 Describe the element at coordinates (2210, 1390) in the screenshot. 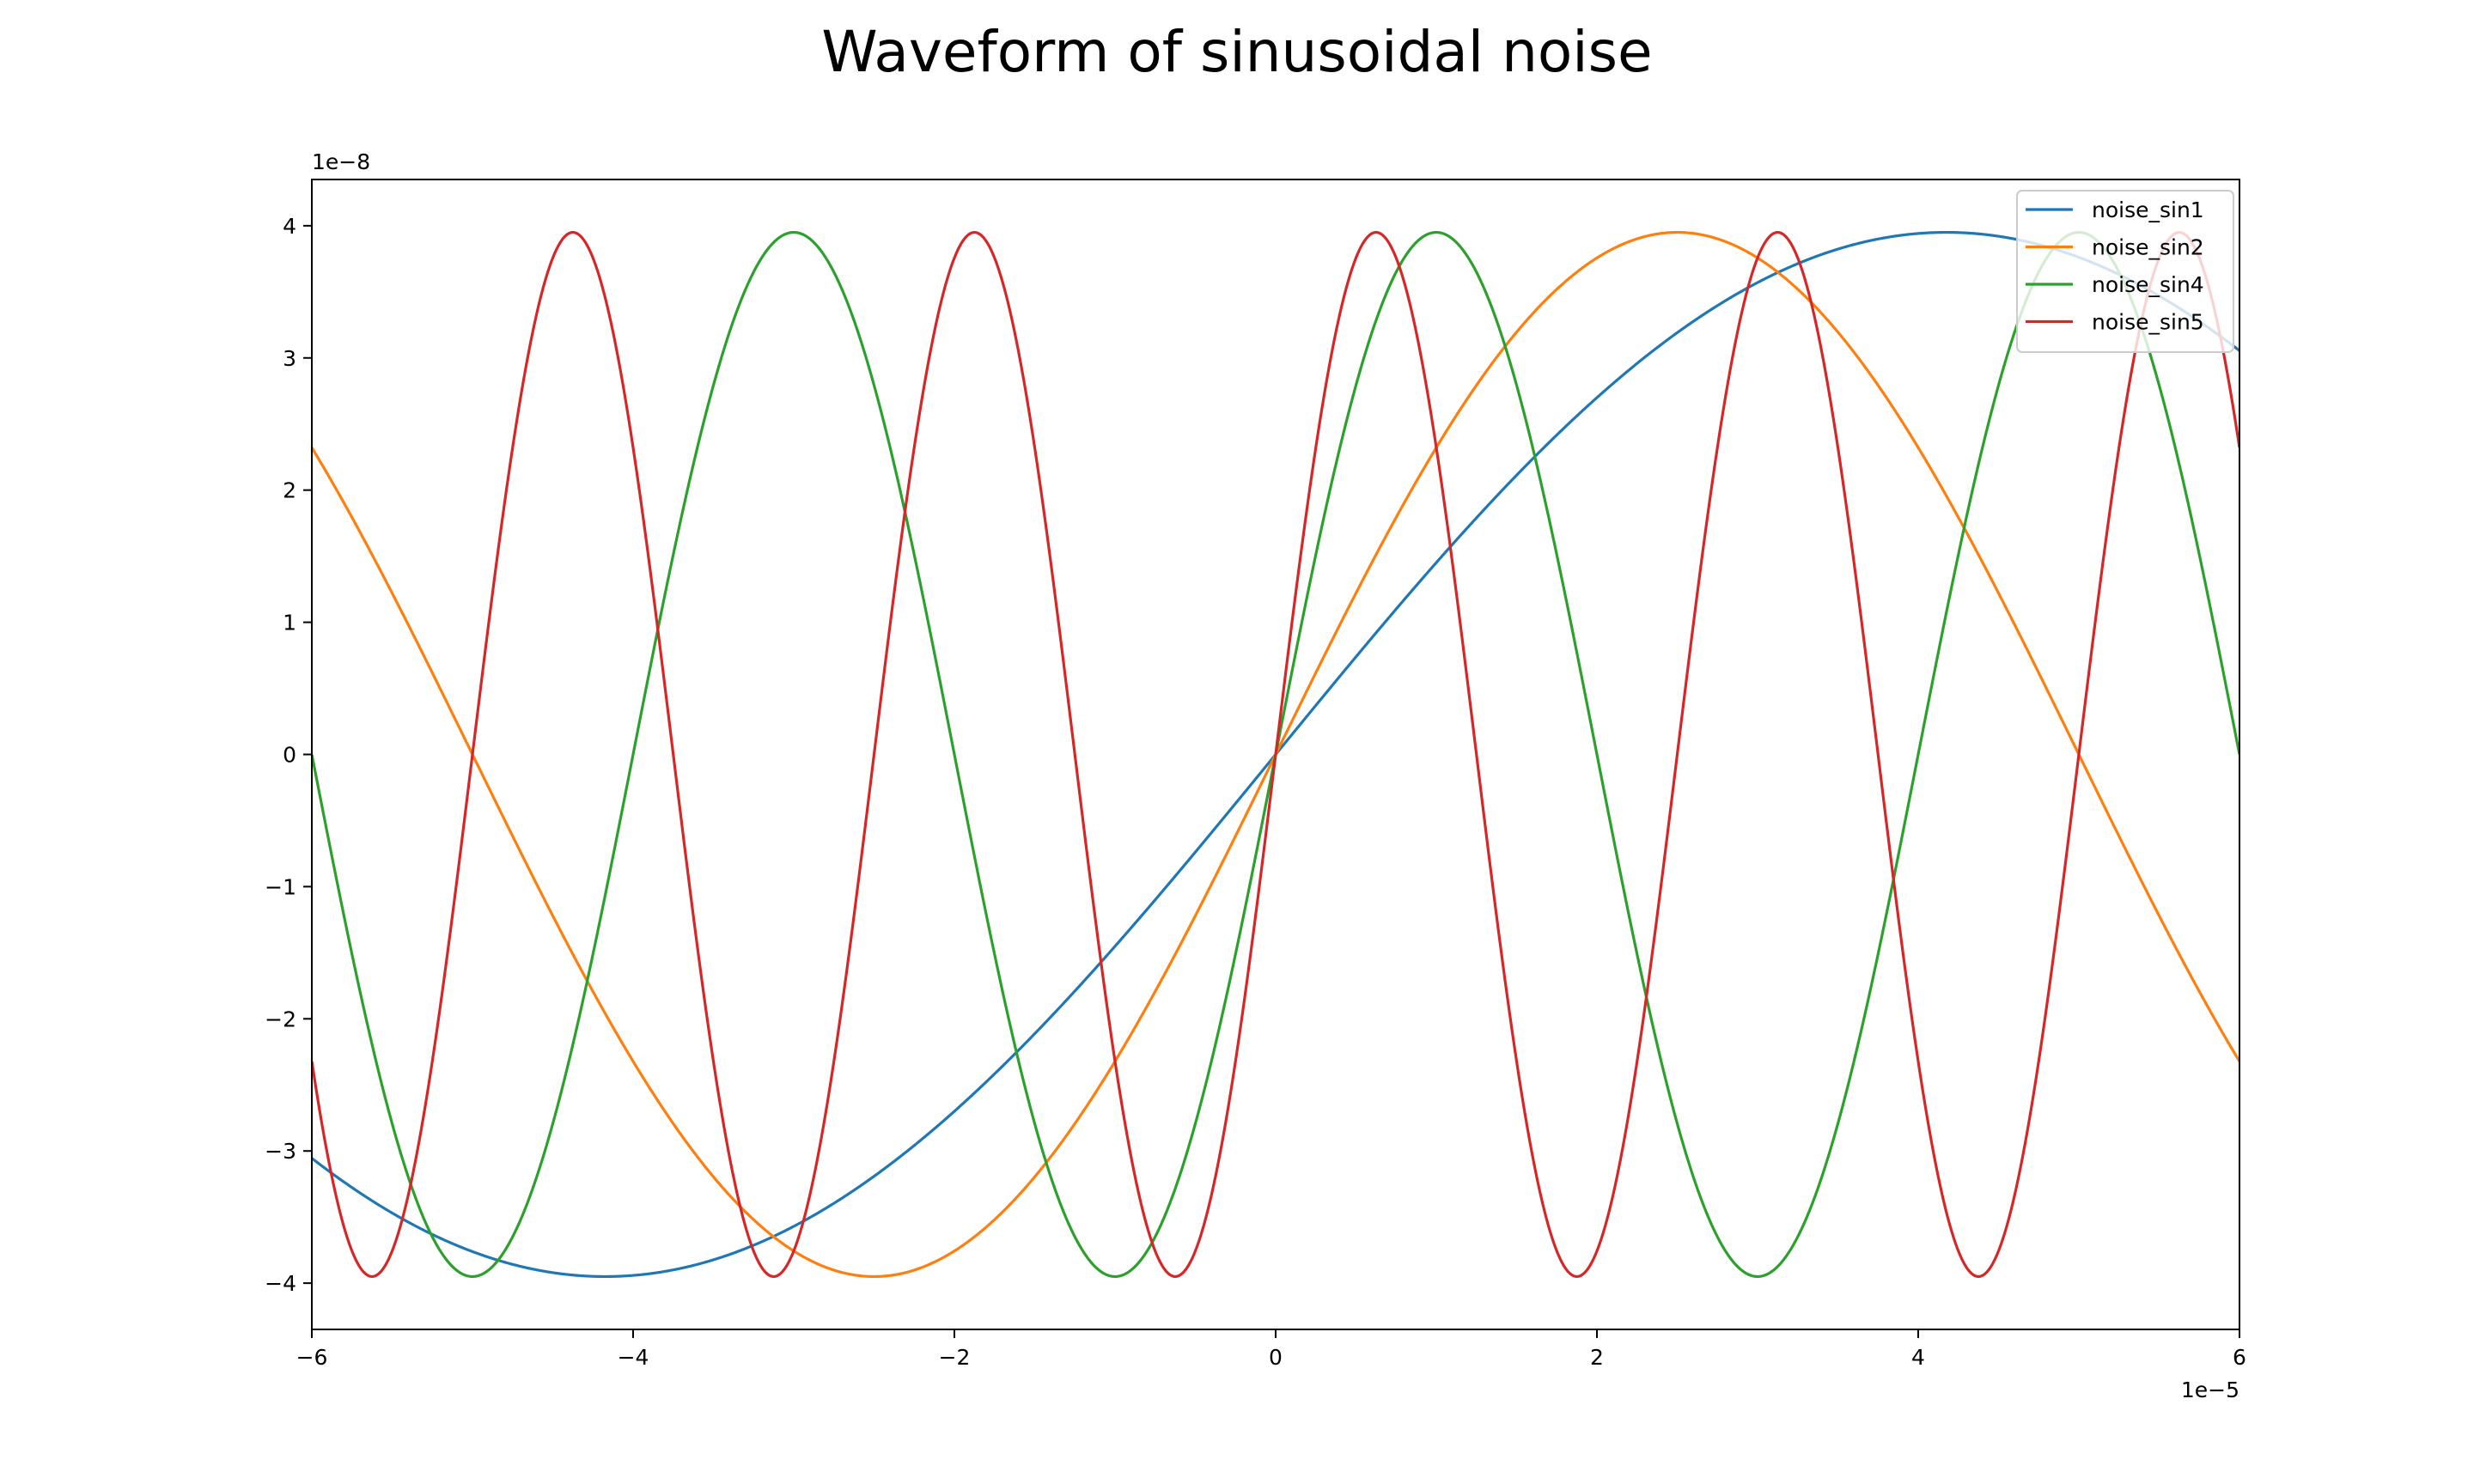

I see `x-axis-offset-label: 1e−5` at that location.